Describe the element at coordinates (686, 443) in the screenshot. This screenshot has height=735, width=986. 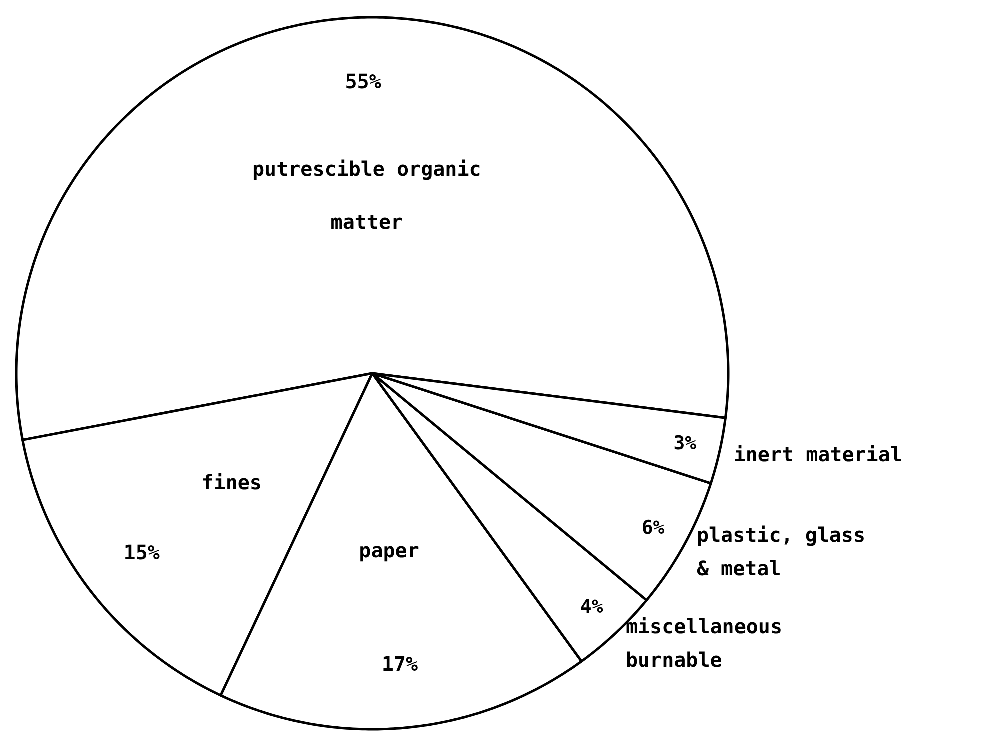
I see `data-label: 3%` at that location.